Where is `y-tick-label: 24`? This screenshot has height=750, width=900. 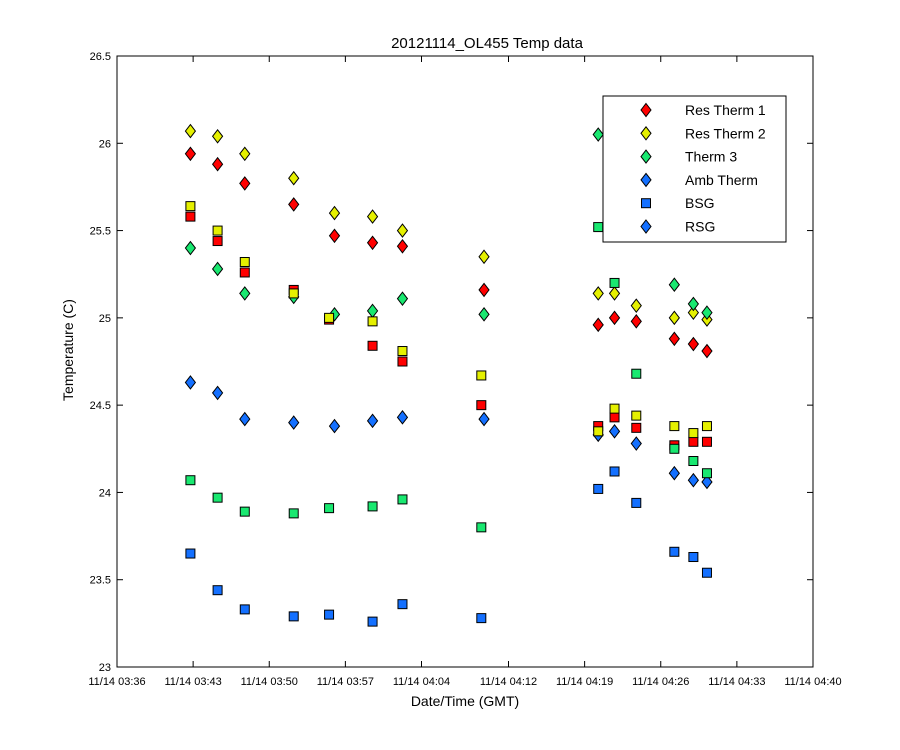 y-tick-label: 24 is located at coordinates (105, 493).